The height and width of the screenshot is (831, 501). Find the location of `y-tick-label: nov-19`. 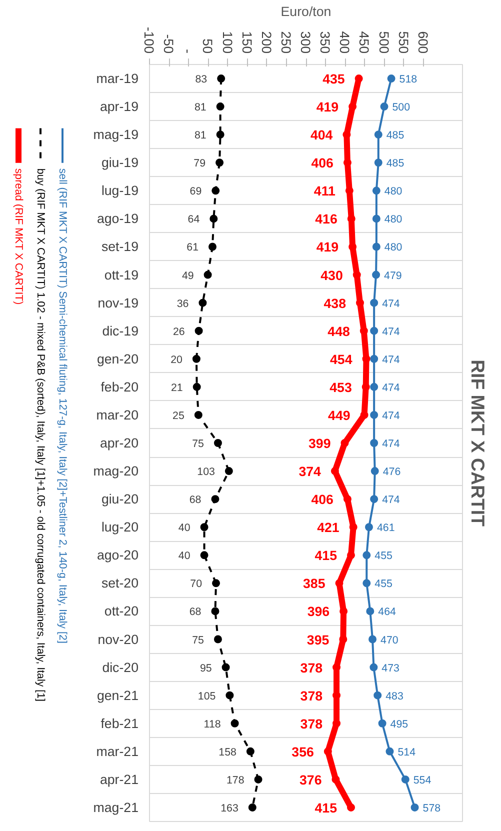

y-tick-label: nov-19 is located at coordinates (118, 302).